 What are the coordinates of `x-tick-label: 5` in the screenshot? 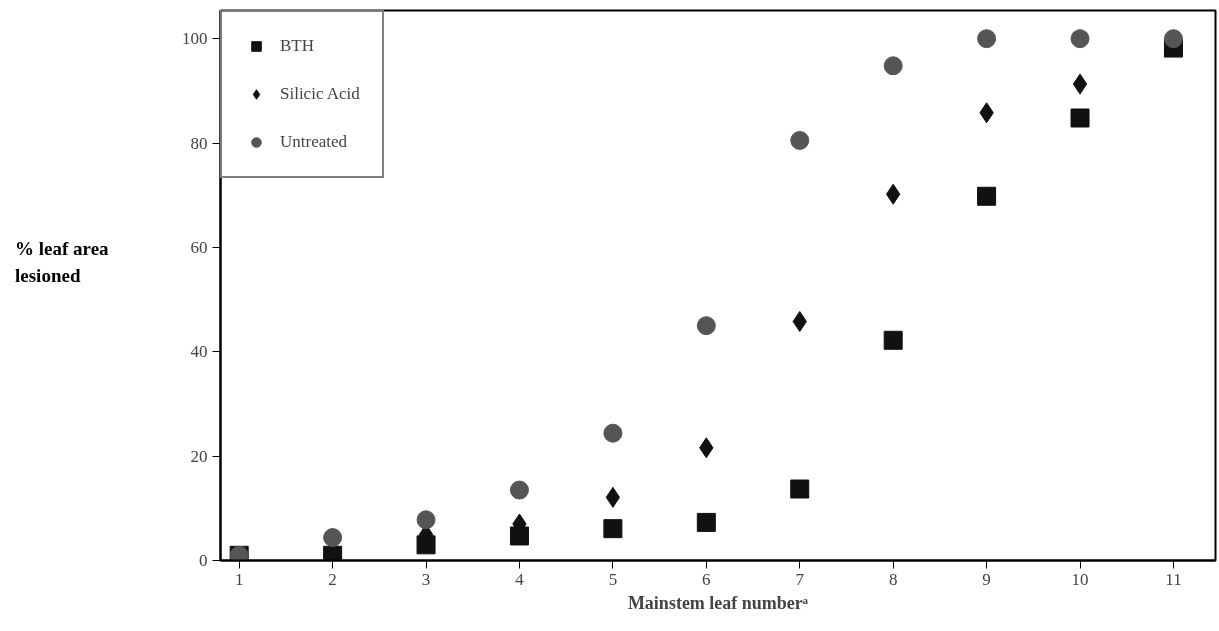 It's located at (613, 579).